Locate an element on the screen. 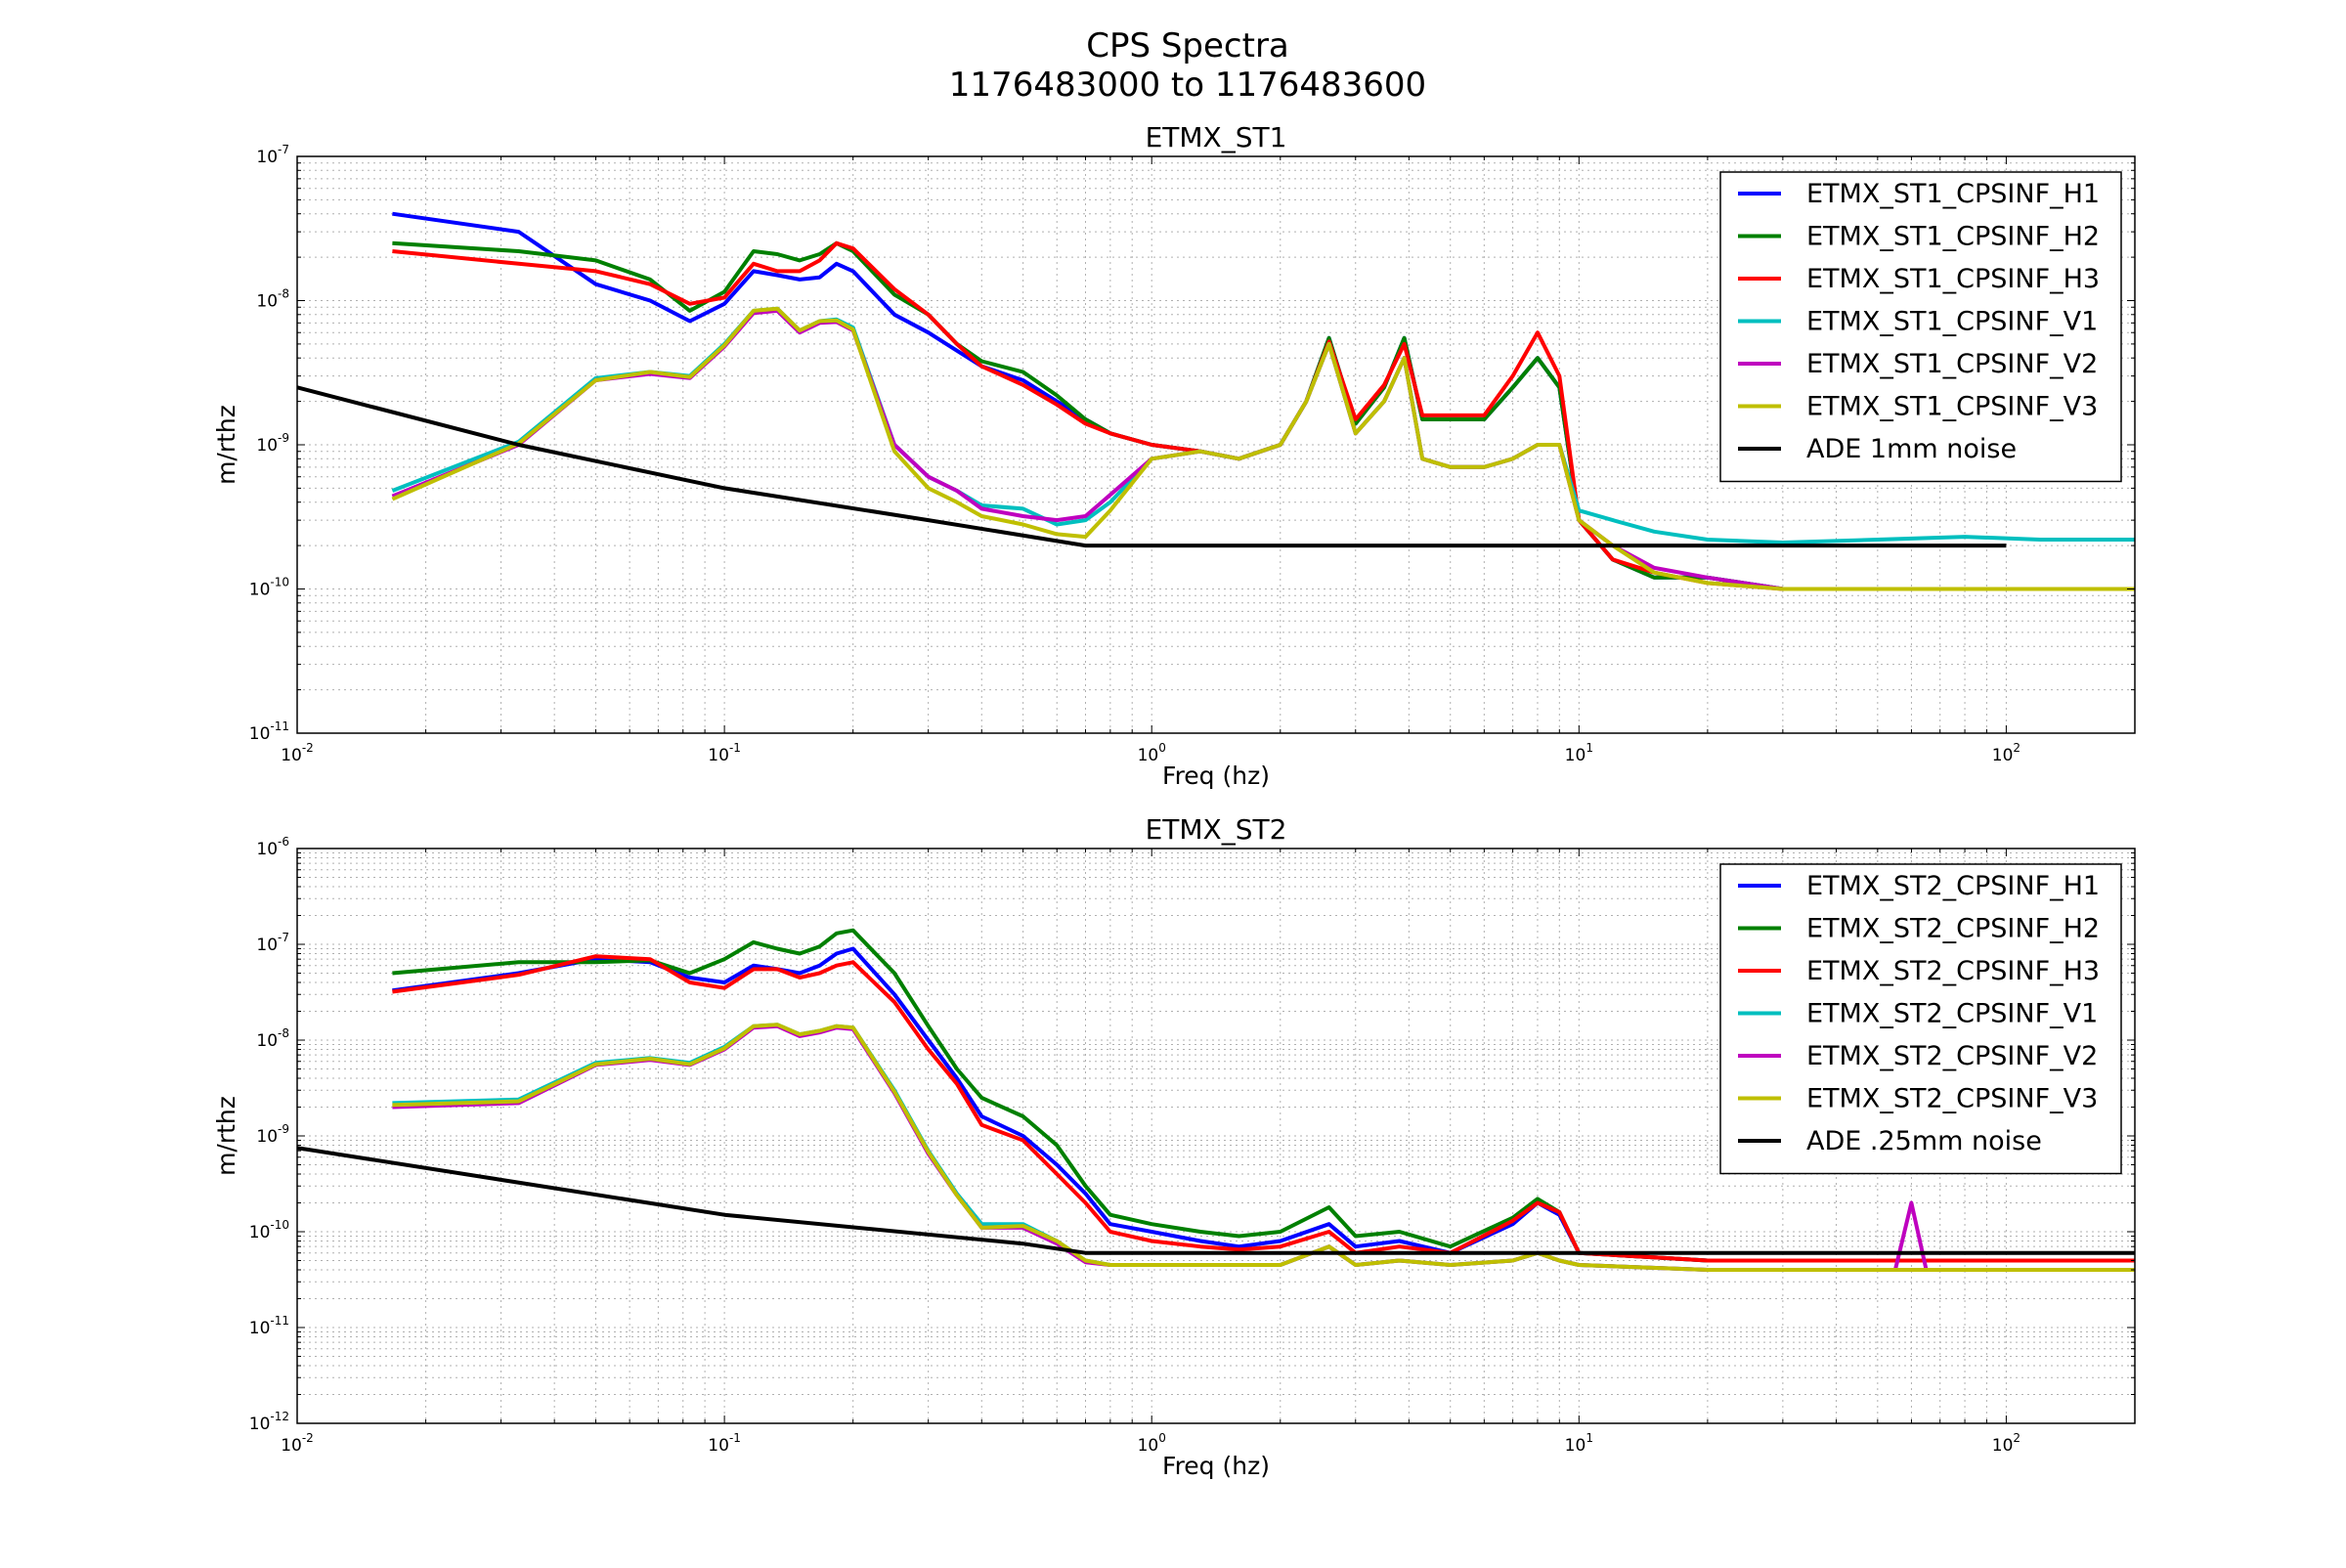 The height and width of the screenshot is (1568, 2346). legend-label: ETMX_ST2_CPSINF_H2 is located at coordinates (1953, 929).